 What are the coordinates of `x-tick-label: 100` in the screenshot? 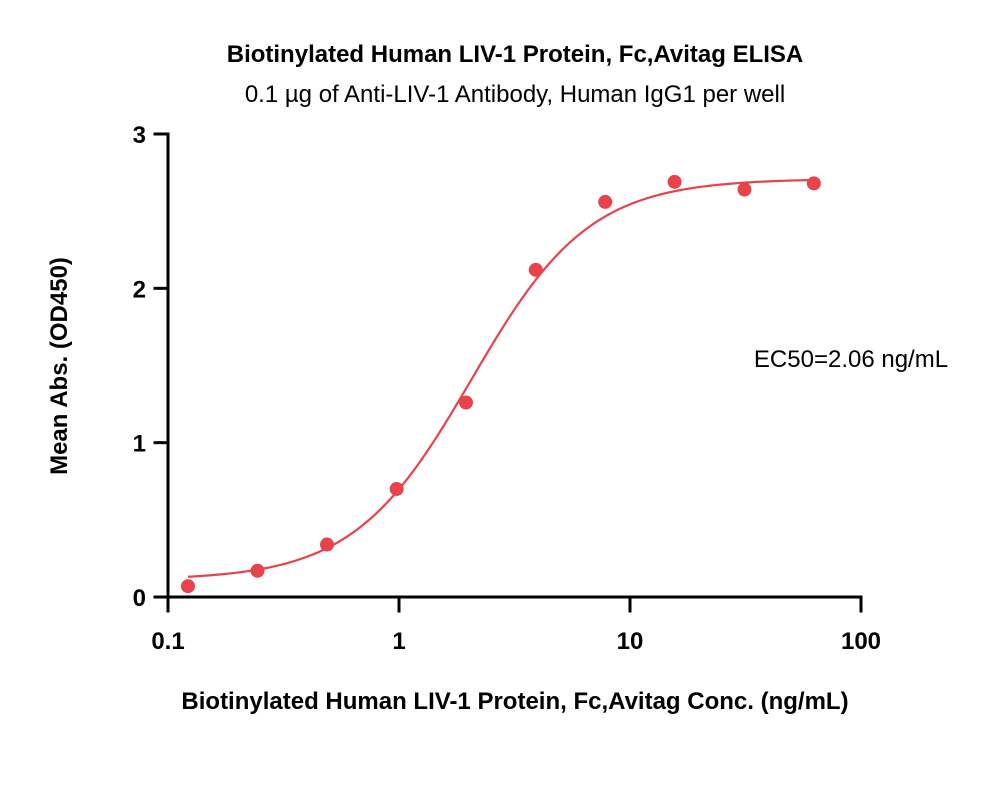 It's located at (861, 641).